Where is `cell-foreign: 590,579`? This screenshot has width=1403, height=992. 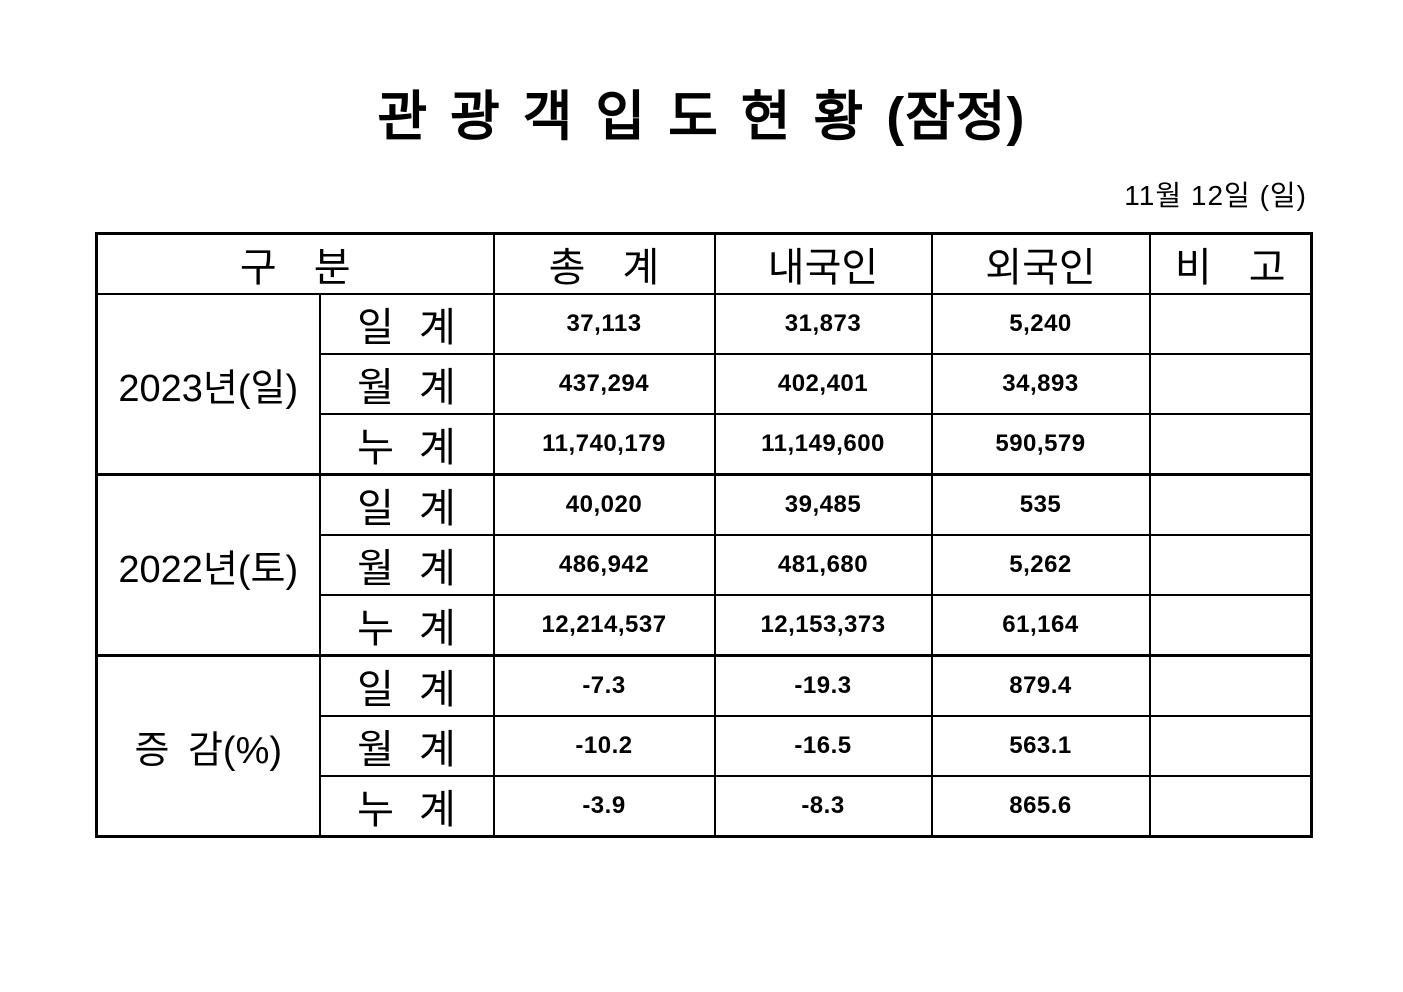 cell-foreign: 590,579 is located at coordinates (1040, 444).